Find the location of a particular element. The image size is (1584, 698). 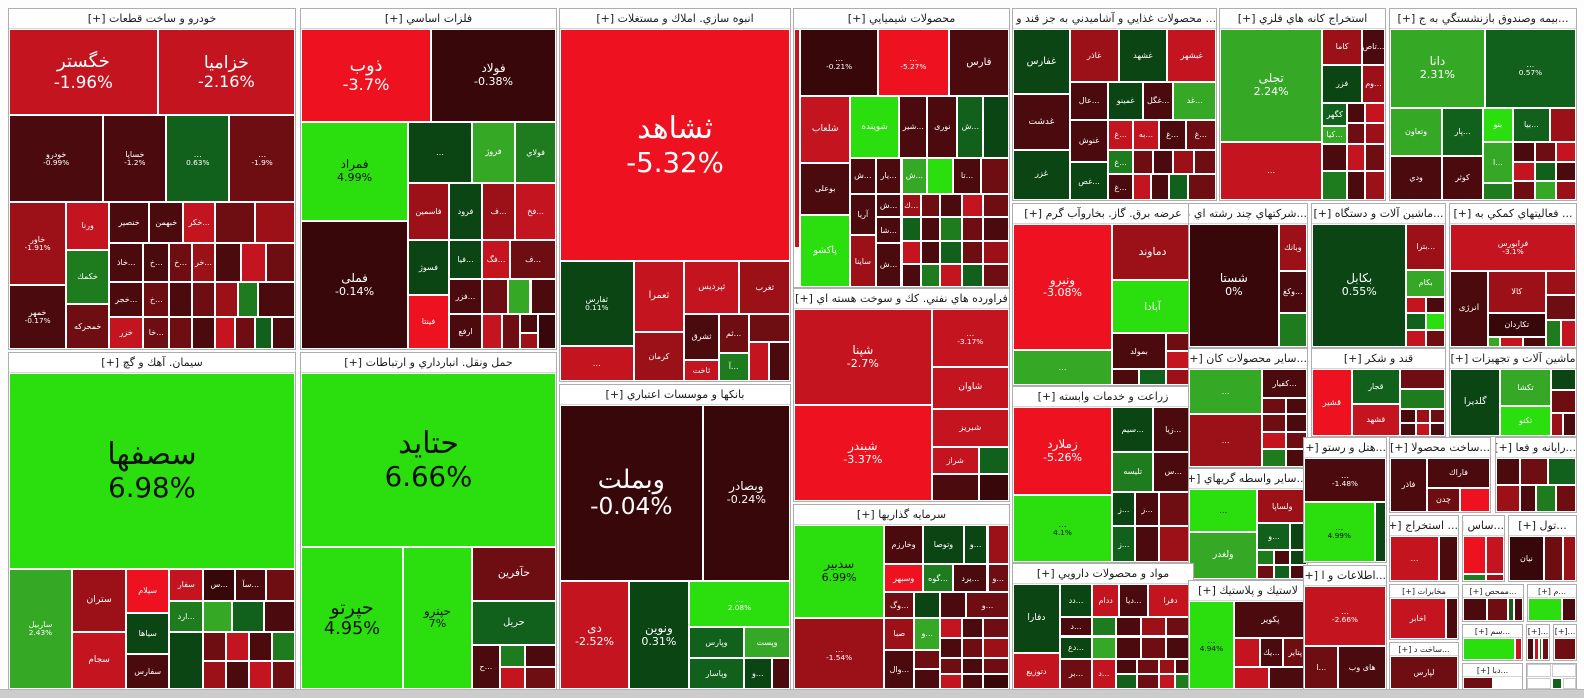

stock-tile: وبصادر -0.24% is located at coordinates (746, 493).